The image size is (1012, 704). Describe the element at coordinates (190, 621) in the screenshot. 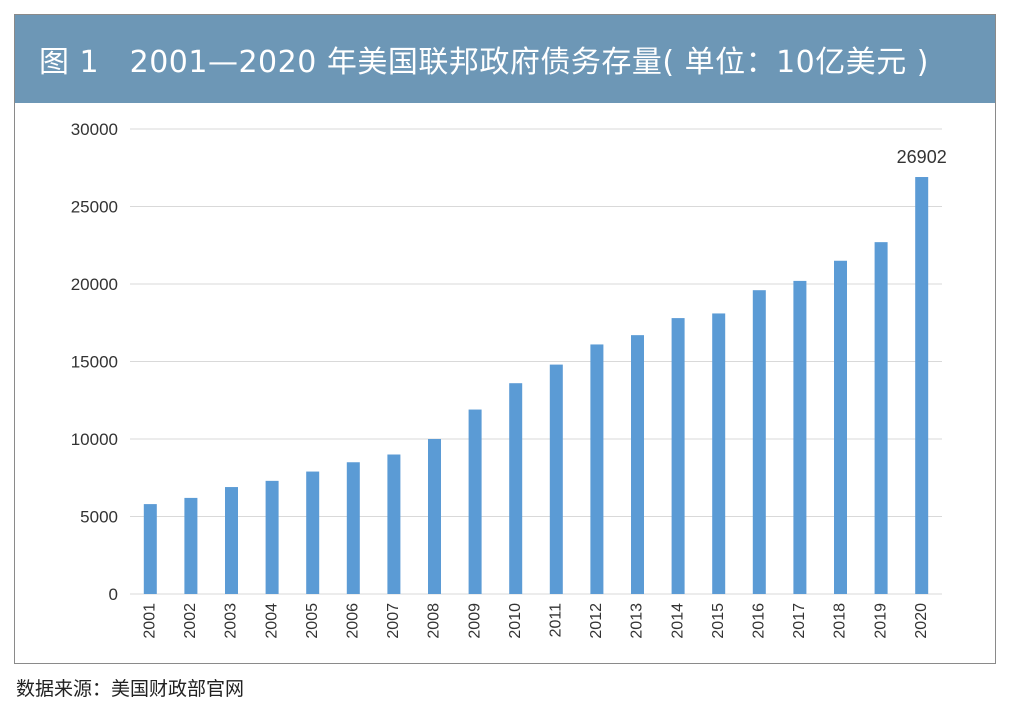

I see `x-tick-label: 2002` at that location.